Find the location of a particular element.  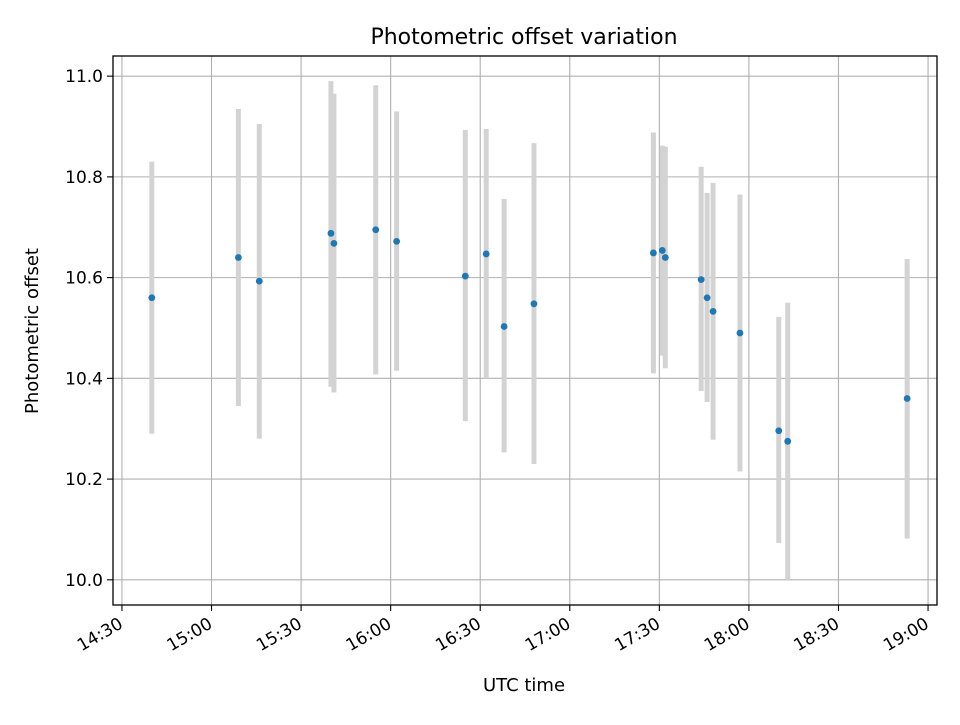

x-tick-label: 15:00 is located at coordinates (190, 635).